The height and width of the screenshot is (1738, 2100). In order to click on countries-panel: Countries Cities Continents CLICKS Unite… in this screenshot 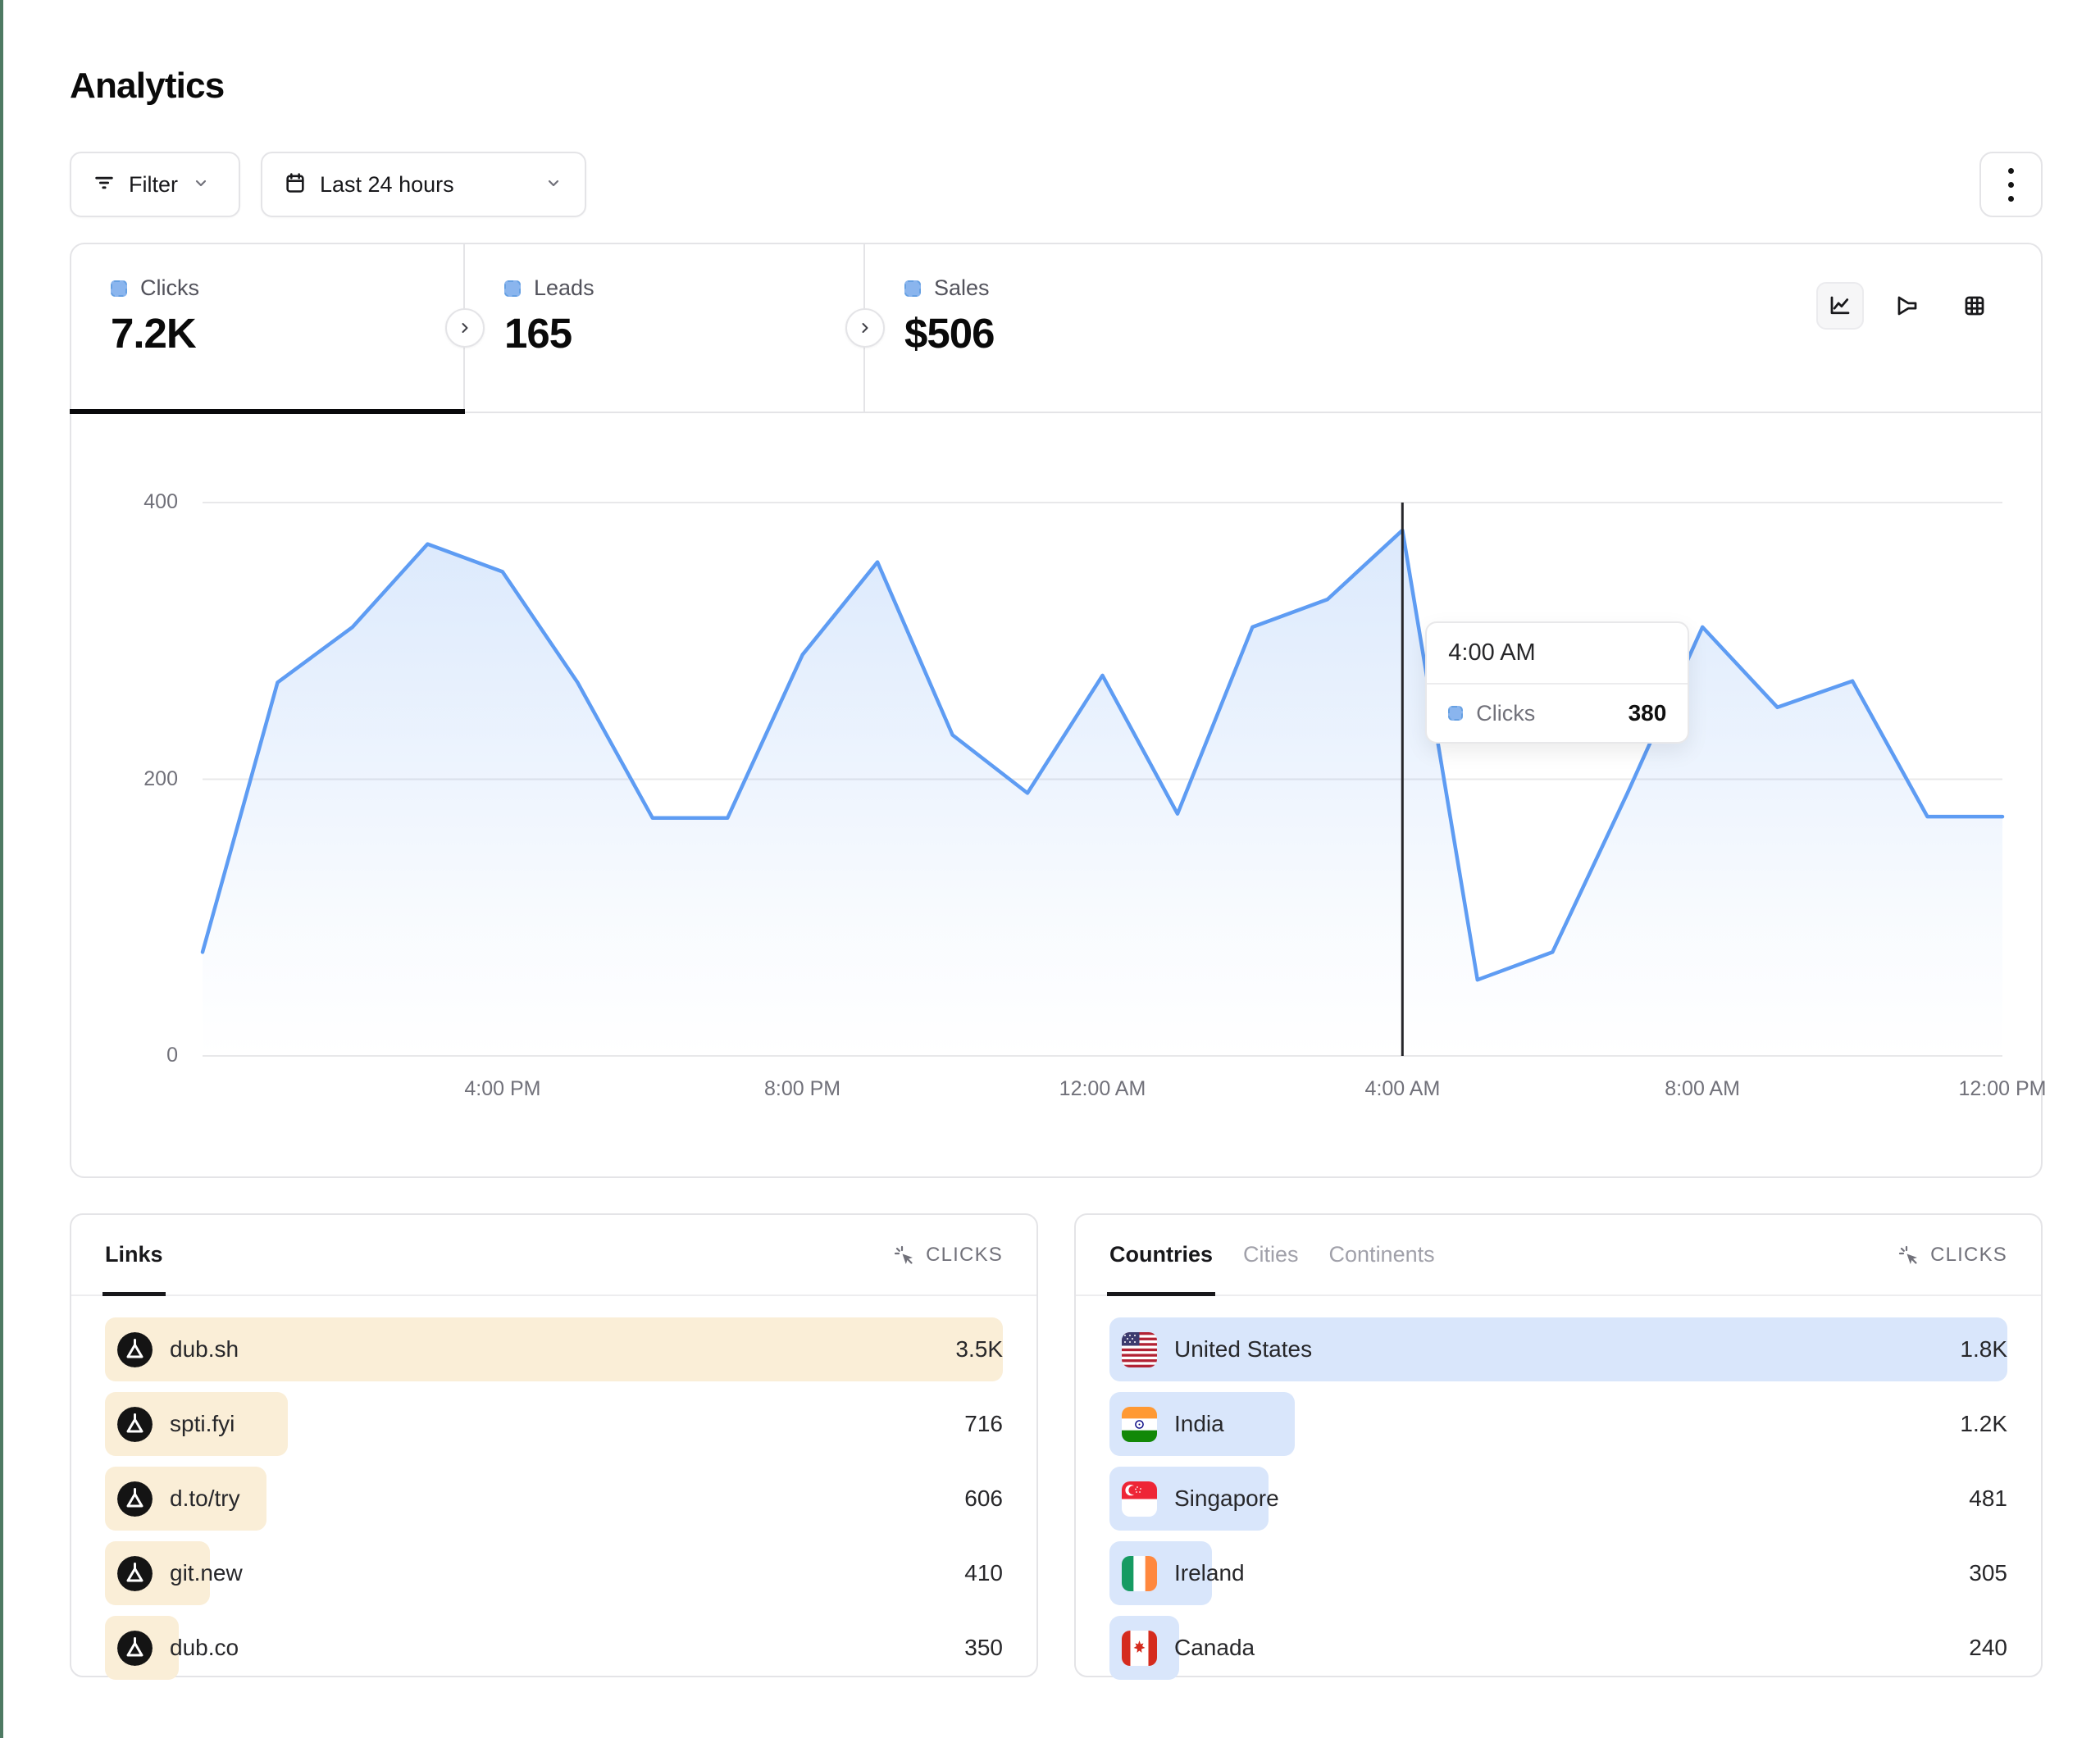, I will do `click(1558, 1446)`.